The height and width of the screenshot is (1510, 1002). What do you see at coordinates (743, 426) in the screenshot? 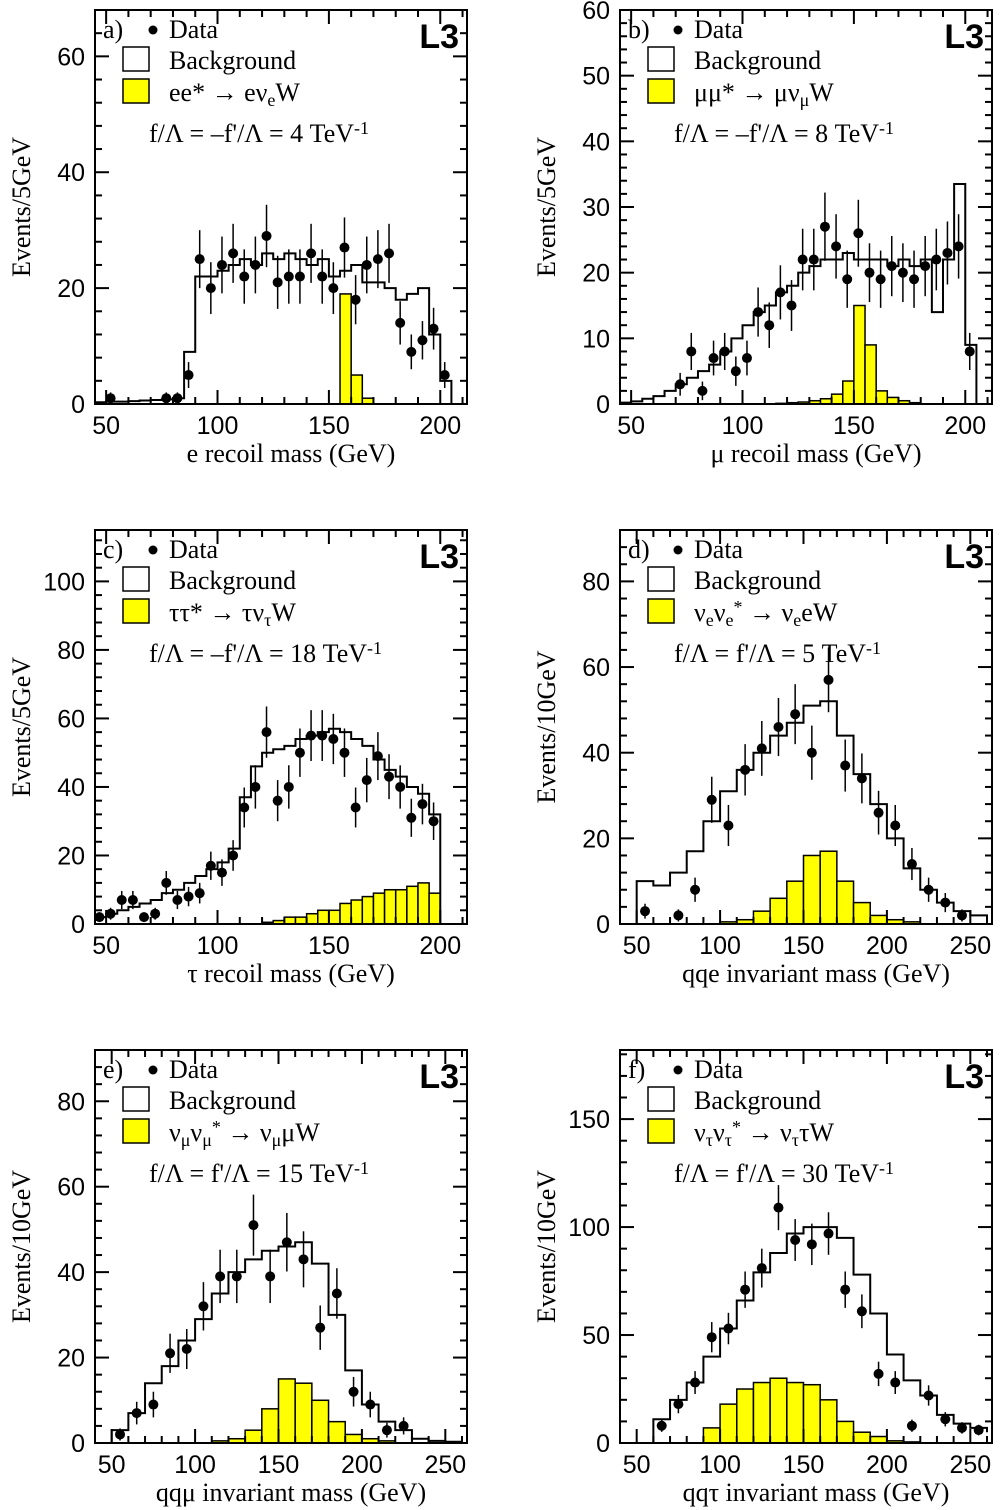
I see `x-tick-label: 100` at bounding box center [743, 426].